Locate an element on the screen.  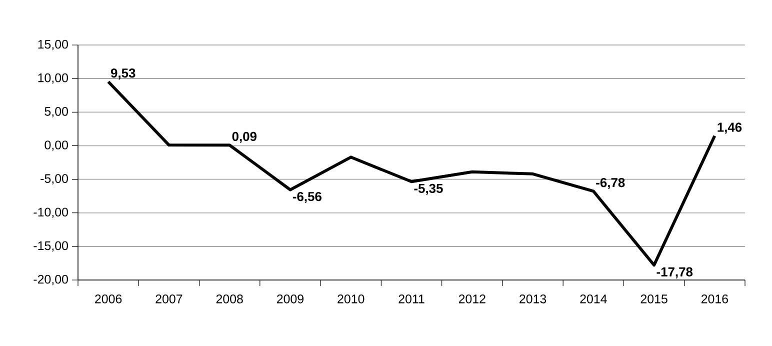
y-tick-label: 10,00 is located at coordinates (53, 78).